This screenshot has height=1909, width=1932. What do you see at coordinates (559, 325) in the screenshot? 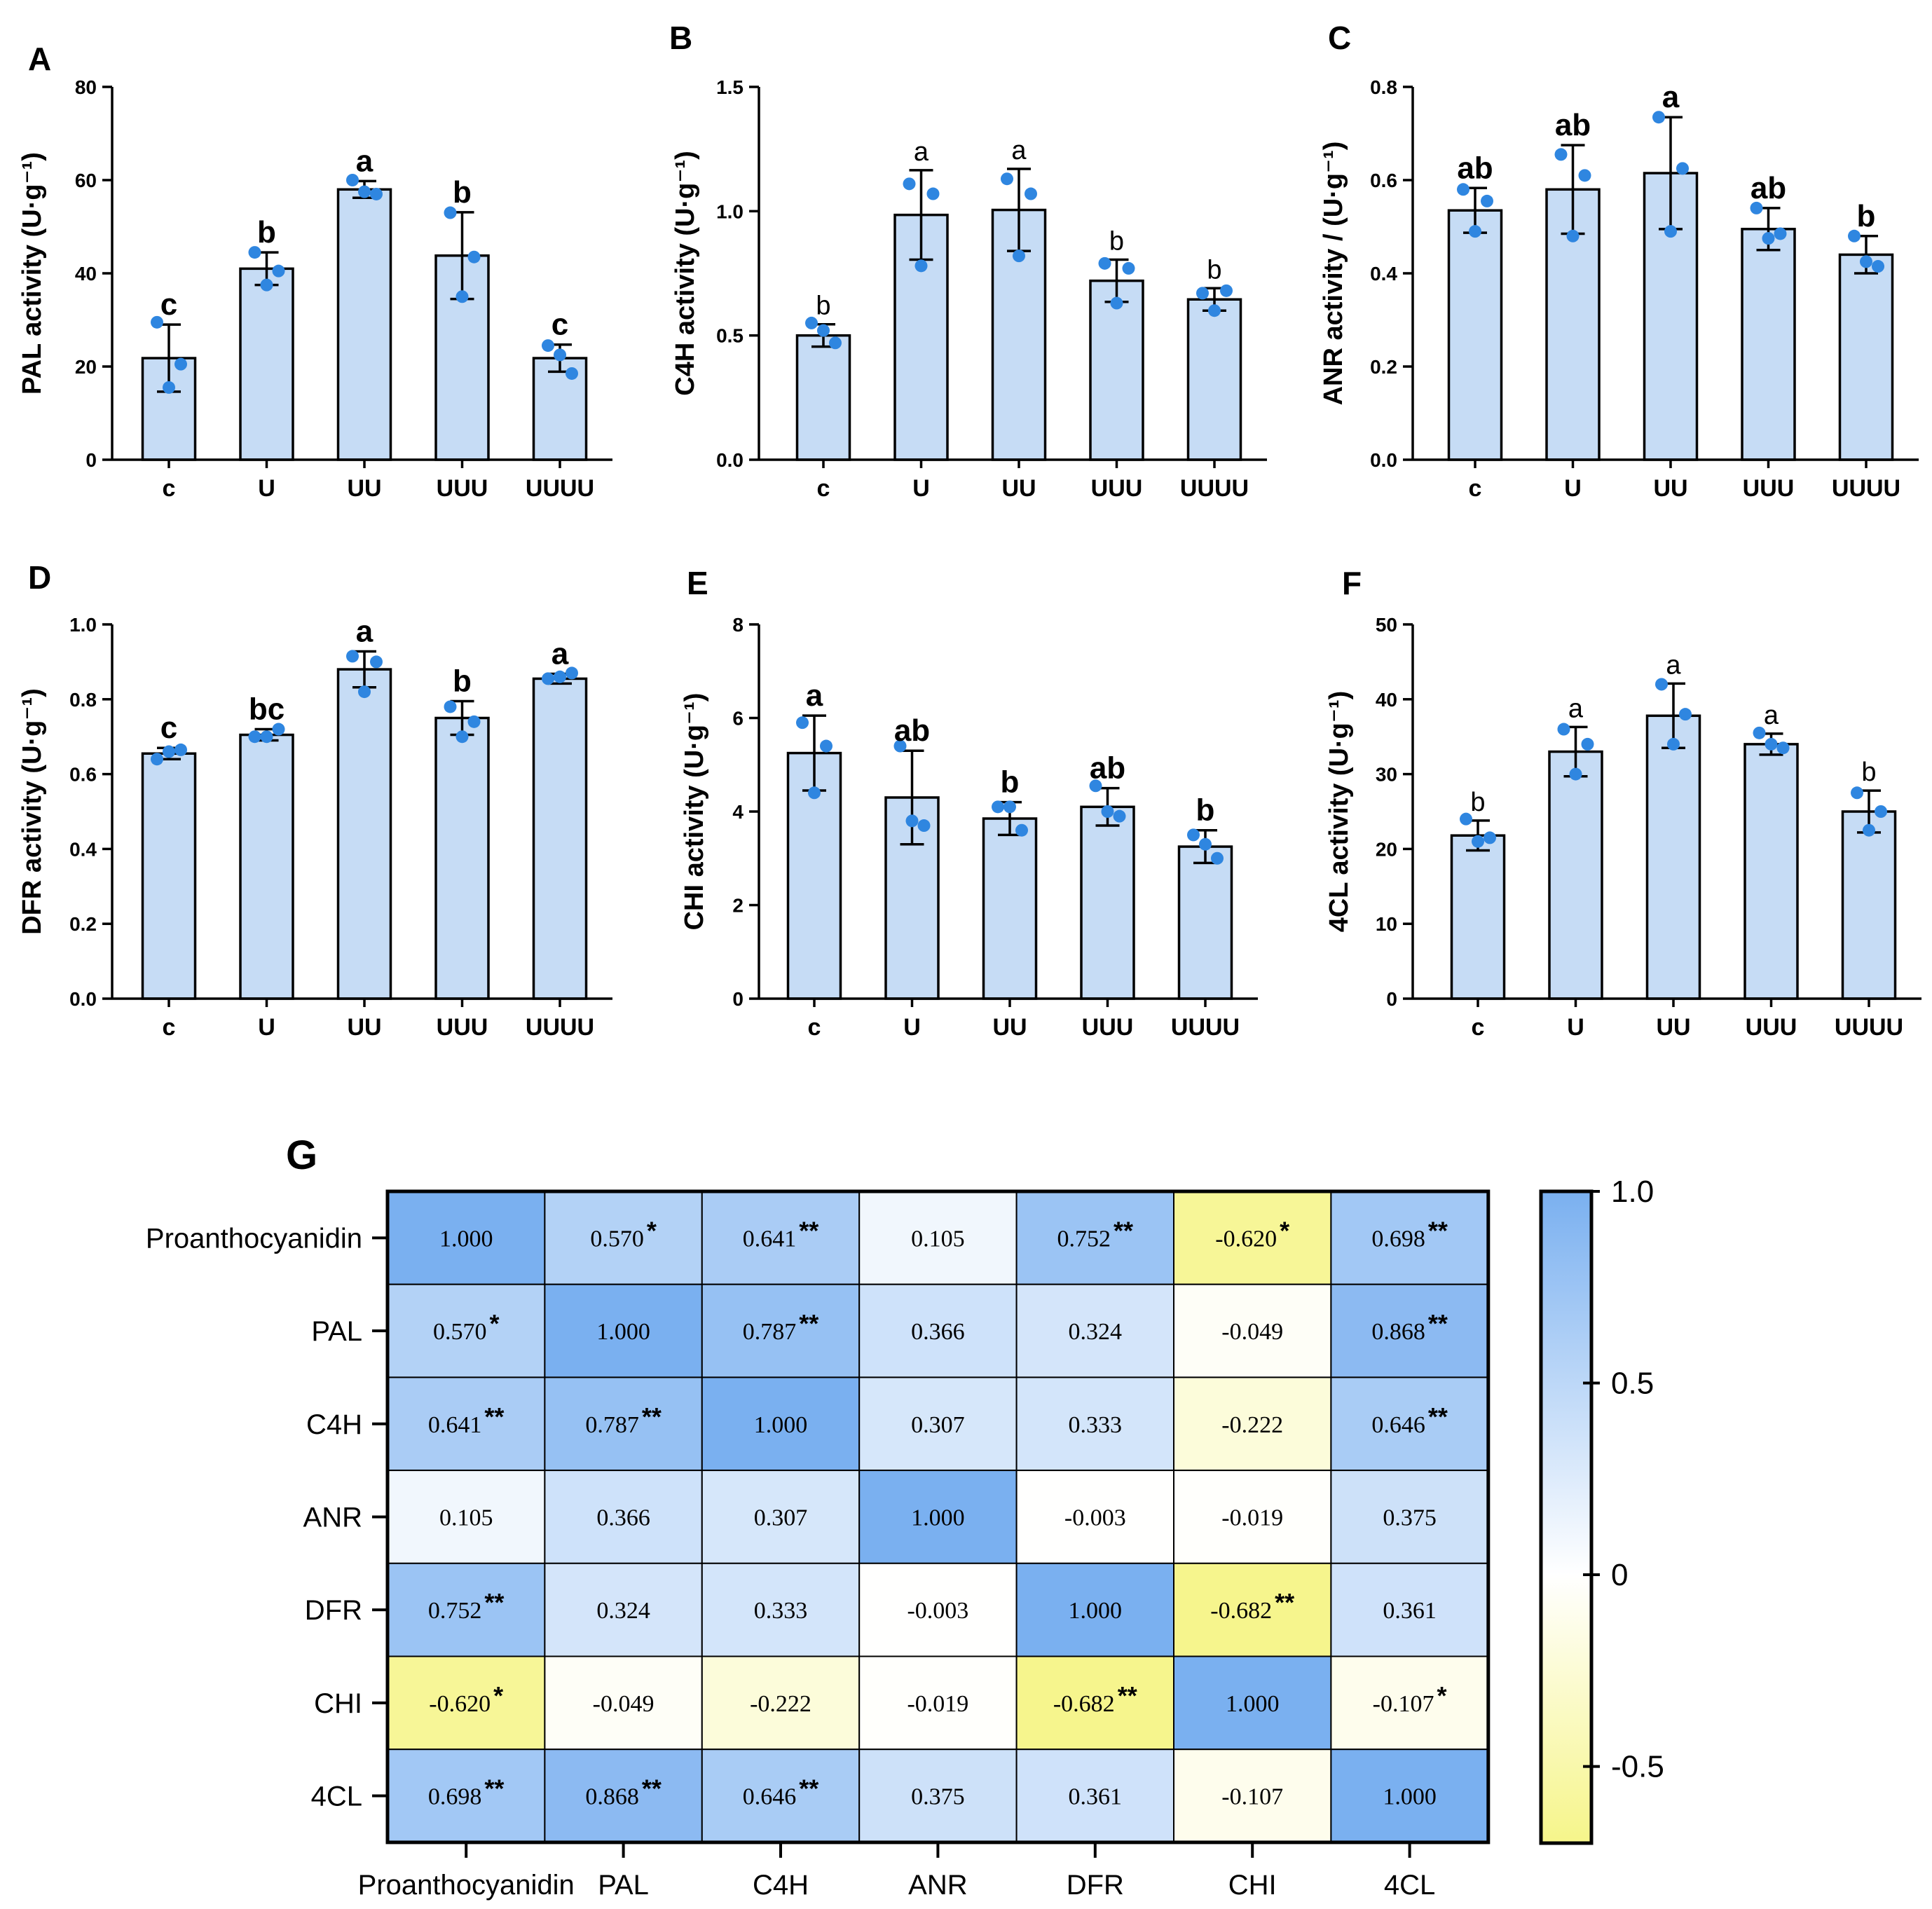
I see `significance-letter: c` at bounding box center [559, 325].